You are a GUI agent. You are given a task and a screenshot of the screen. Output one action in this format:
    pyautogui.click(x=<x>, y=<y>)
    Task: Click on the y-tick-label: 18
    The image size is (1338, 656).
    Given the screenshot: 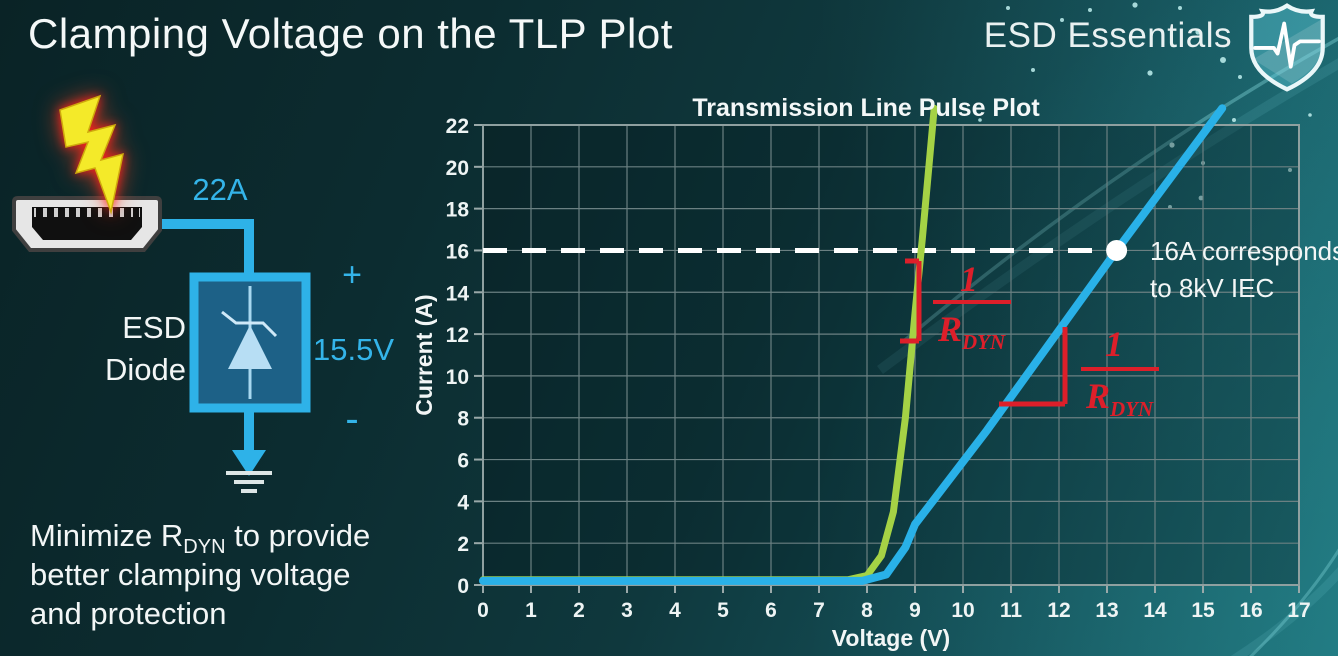 What is the action you would take?
    pyautogui.click(x=458, y=210)
    